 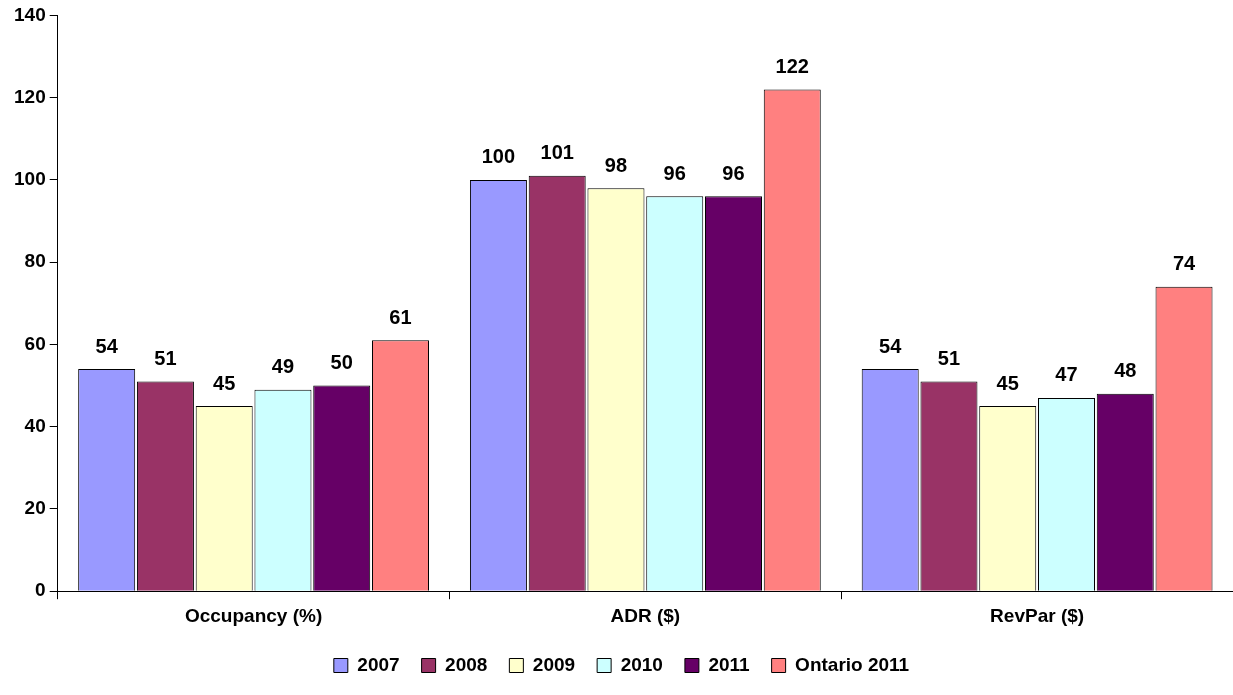 What do you see at coordinates (400, 316) in the screenshot?
I see `data-label: 61` at bounding box center [400, 316].